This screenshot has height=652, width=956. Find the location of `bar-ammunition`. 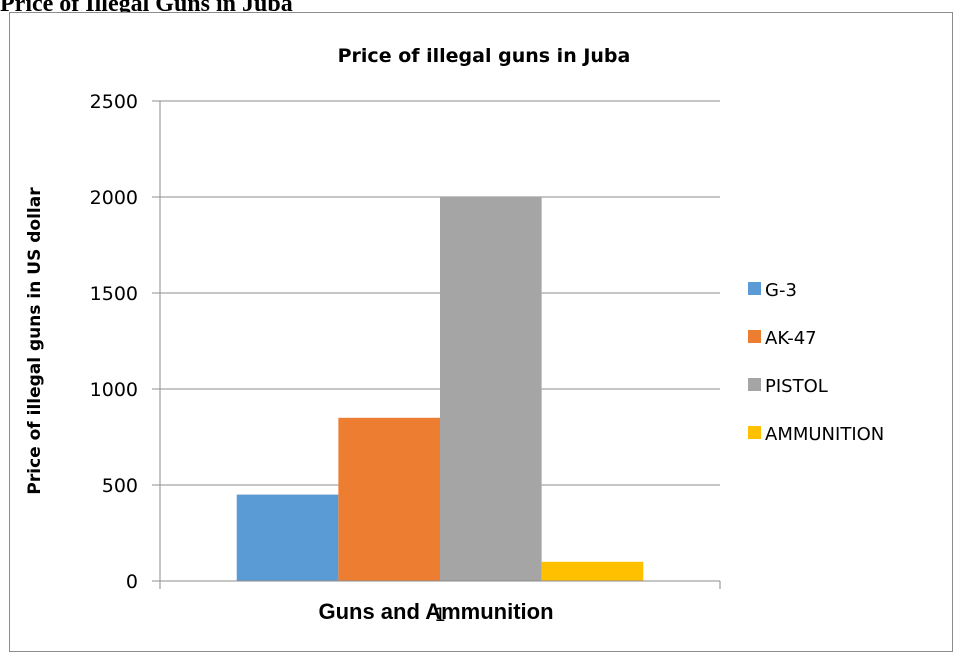

bar-ammunition is located at coordinates (592, 571).